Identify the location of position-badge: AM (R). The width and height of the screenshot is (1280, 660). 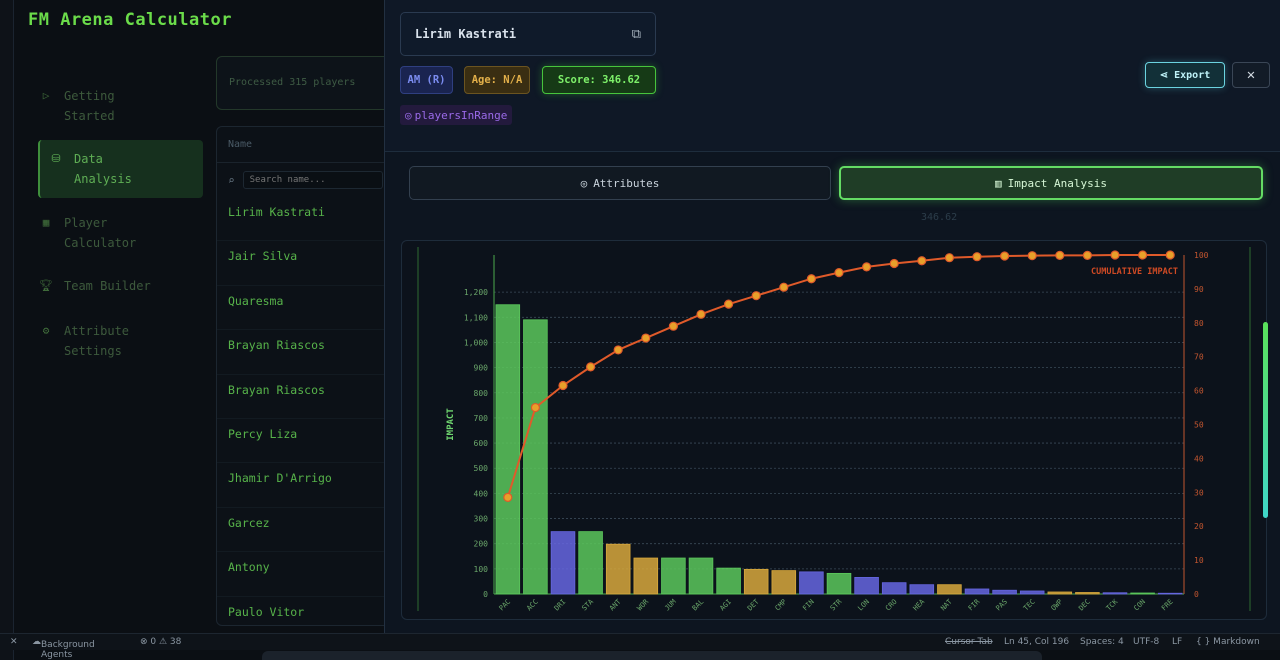
(426, 80).